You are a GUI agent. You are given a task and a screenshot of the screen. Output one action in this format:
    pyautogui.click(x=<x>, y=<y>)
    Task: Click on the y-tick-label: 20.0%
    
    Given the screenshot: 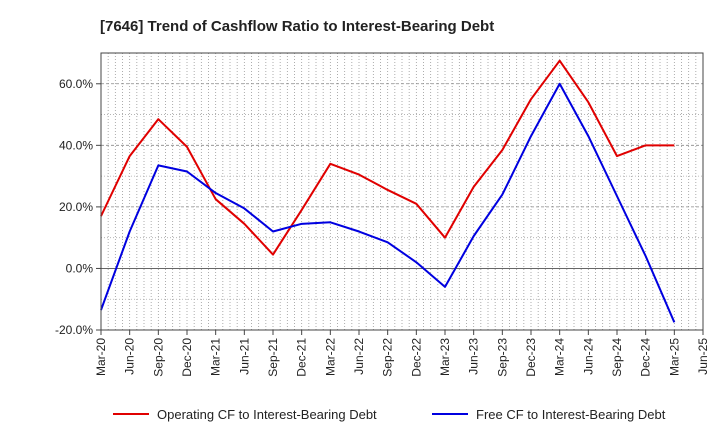 What is the action you would take?
    pyautogui.click(x=76, y=207)
    